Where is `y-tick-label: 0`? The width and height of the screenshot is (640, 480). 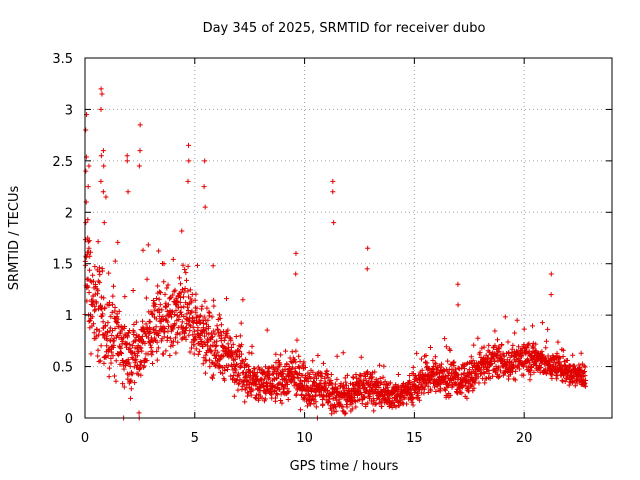 y-tick-label: 0 is located at coordinates (69, 419).